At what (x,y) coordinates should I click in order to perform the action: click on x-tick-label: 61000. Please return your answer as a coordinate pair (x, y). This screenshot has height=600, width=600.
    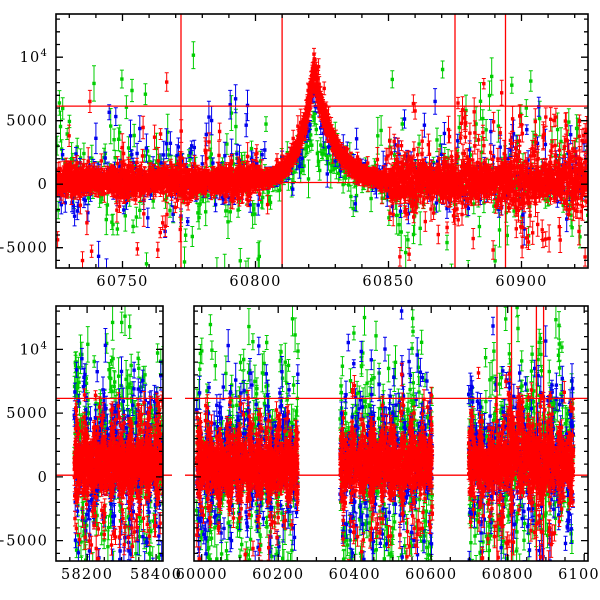
    Looking at the image, I should click on (579, 575).